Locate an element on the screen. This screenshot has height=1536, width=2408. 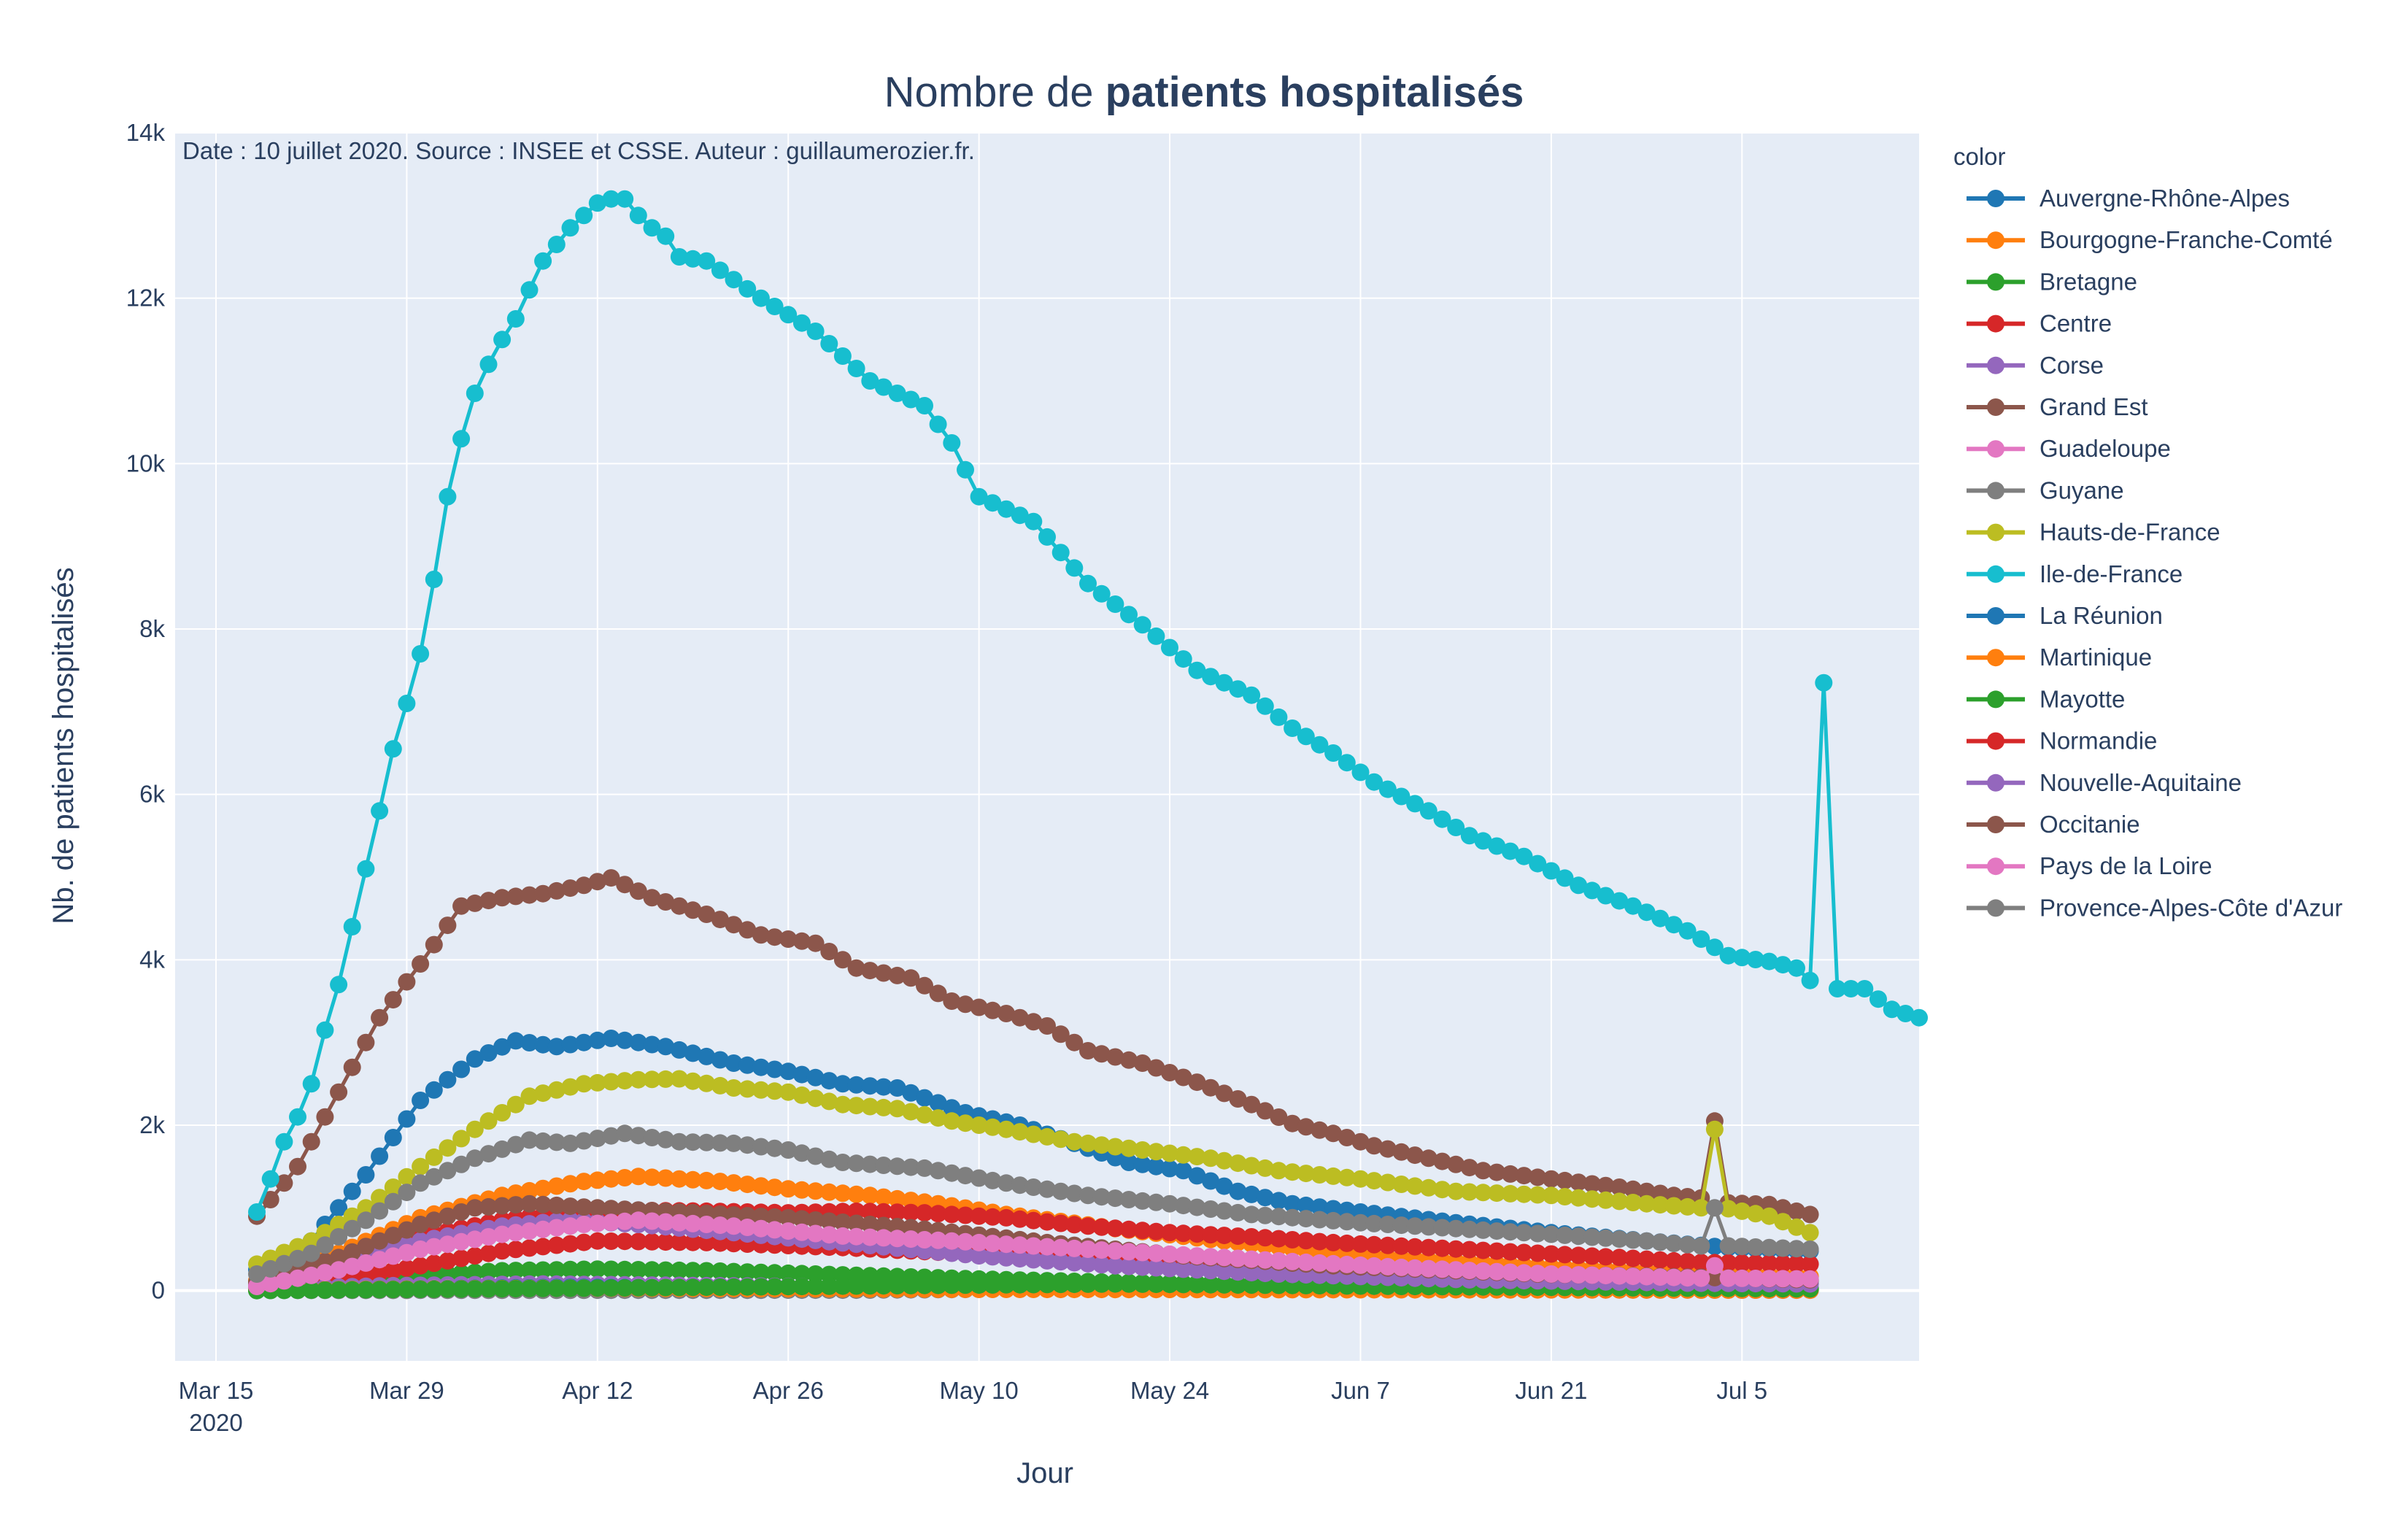
legend-item: Hauts-de-France is located at coordinates (2093, 532).